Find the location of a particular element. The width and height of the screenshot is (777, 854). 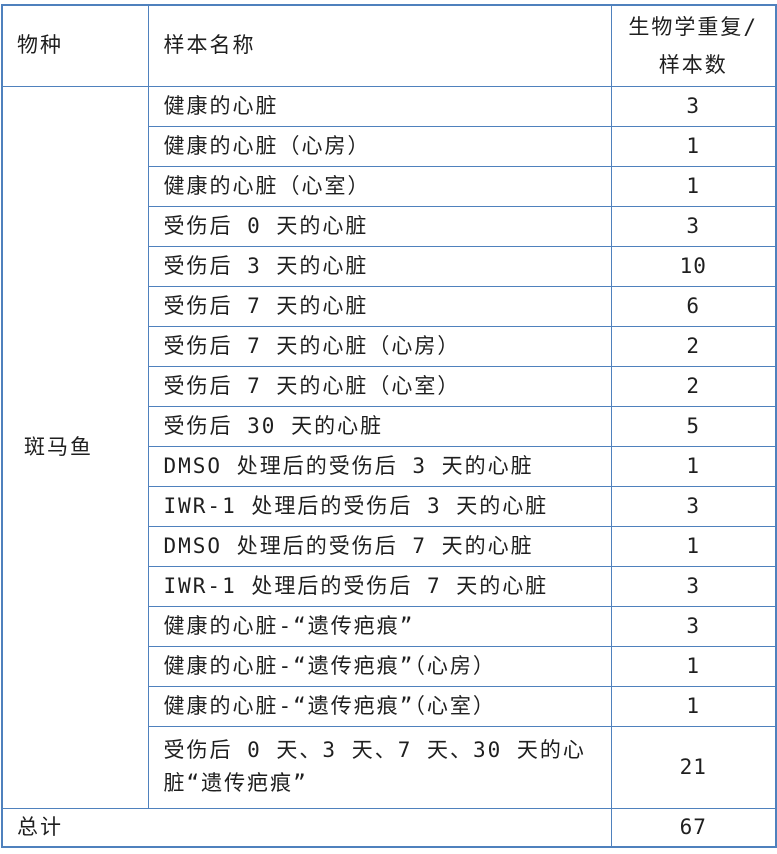

table-row: 受伤后 7 天的心脏 6 is located at coordinates (389, 306).